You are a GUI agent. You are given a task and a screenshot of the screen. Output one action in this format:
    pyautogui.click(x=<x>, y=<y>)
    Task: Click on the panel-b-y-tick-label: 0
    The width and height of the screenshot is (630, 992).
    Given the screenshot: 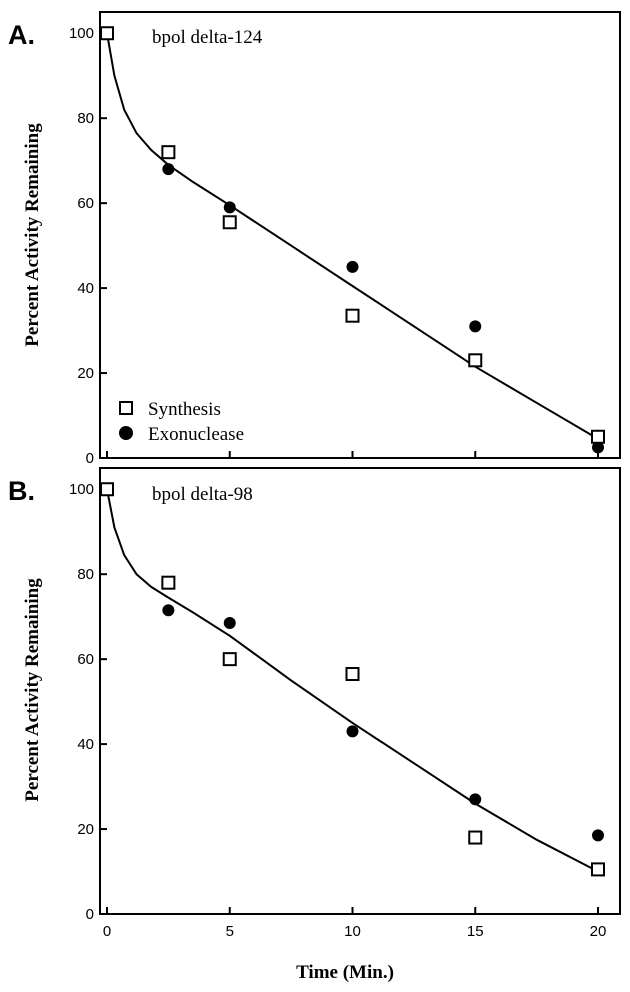 What is the action you would take?
    pyautogui.click(x=90, y=914)
    